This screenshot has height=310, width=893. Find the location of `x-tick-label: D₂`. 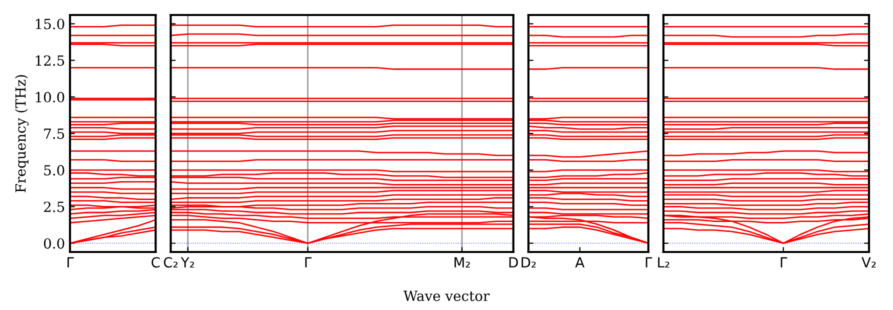

x-tick-label: D₂ is located at coordinates (529, 262).